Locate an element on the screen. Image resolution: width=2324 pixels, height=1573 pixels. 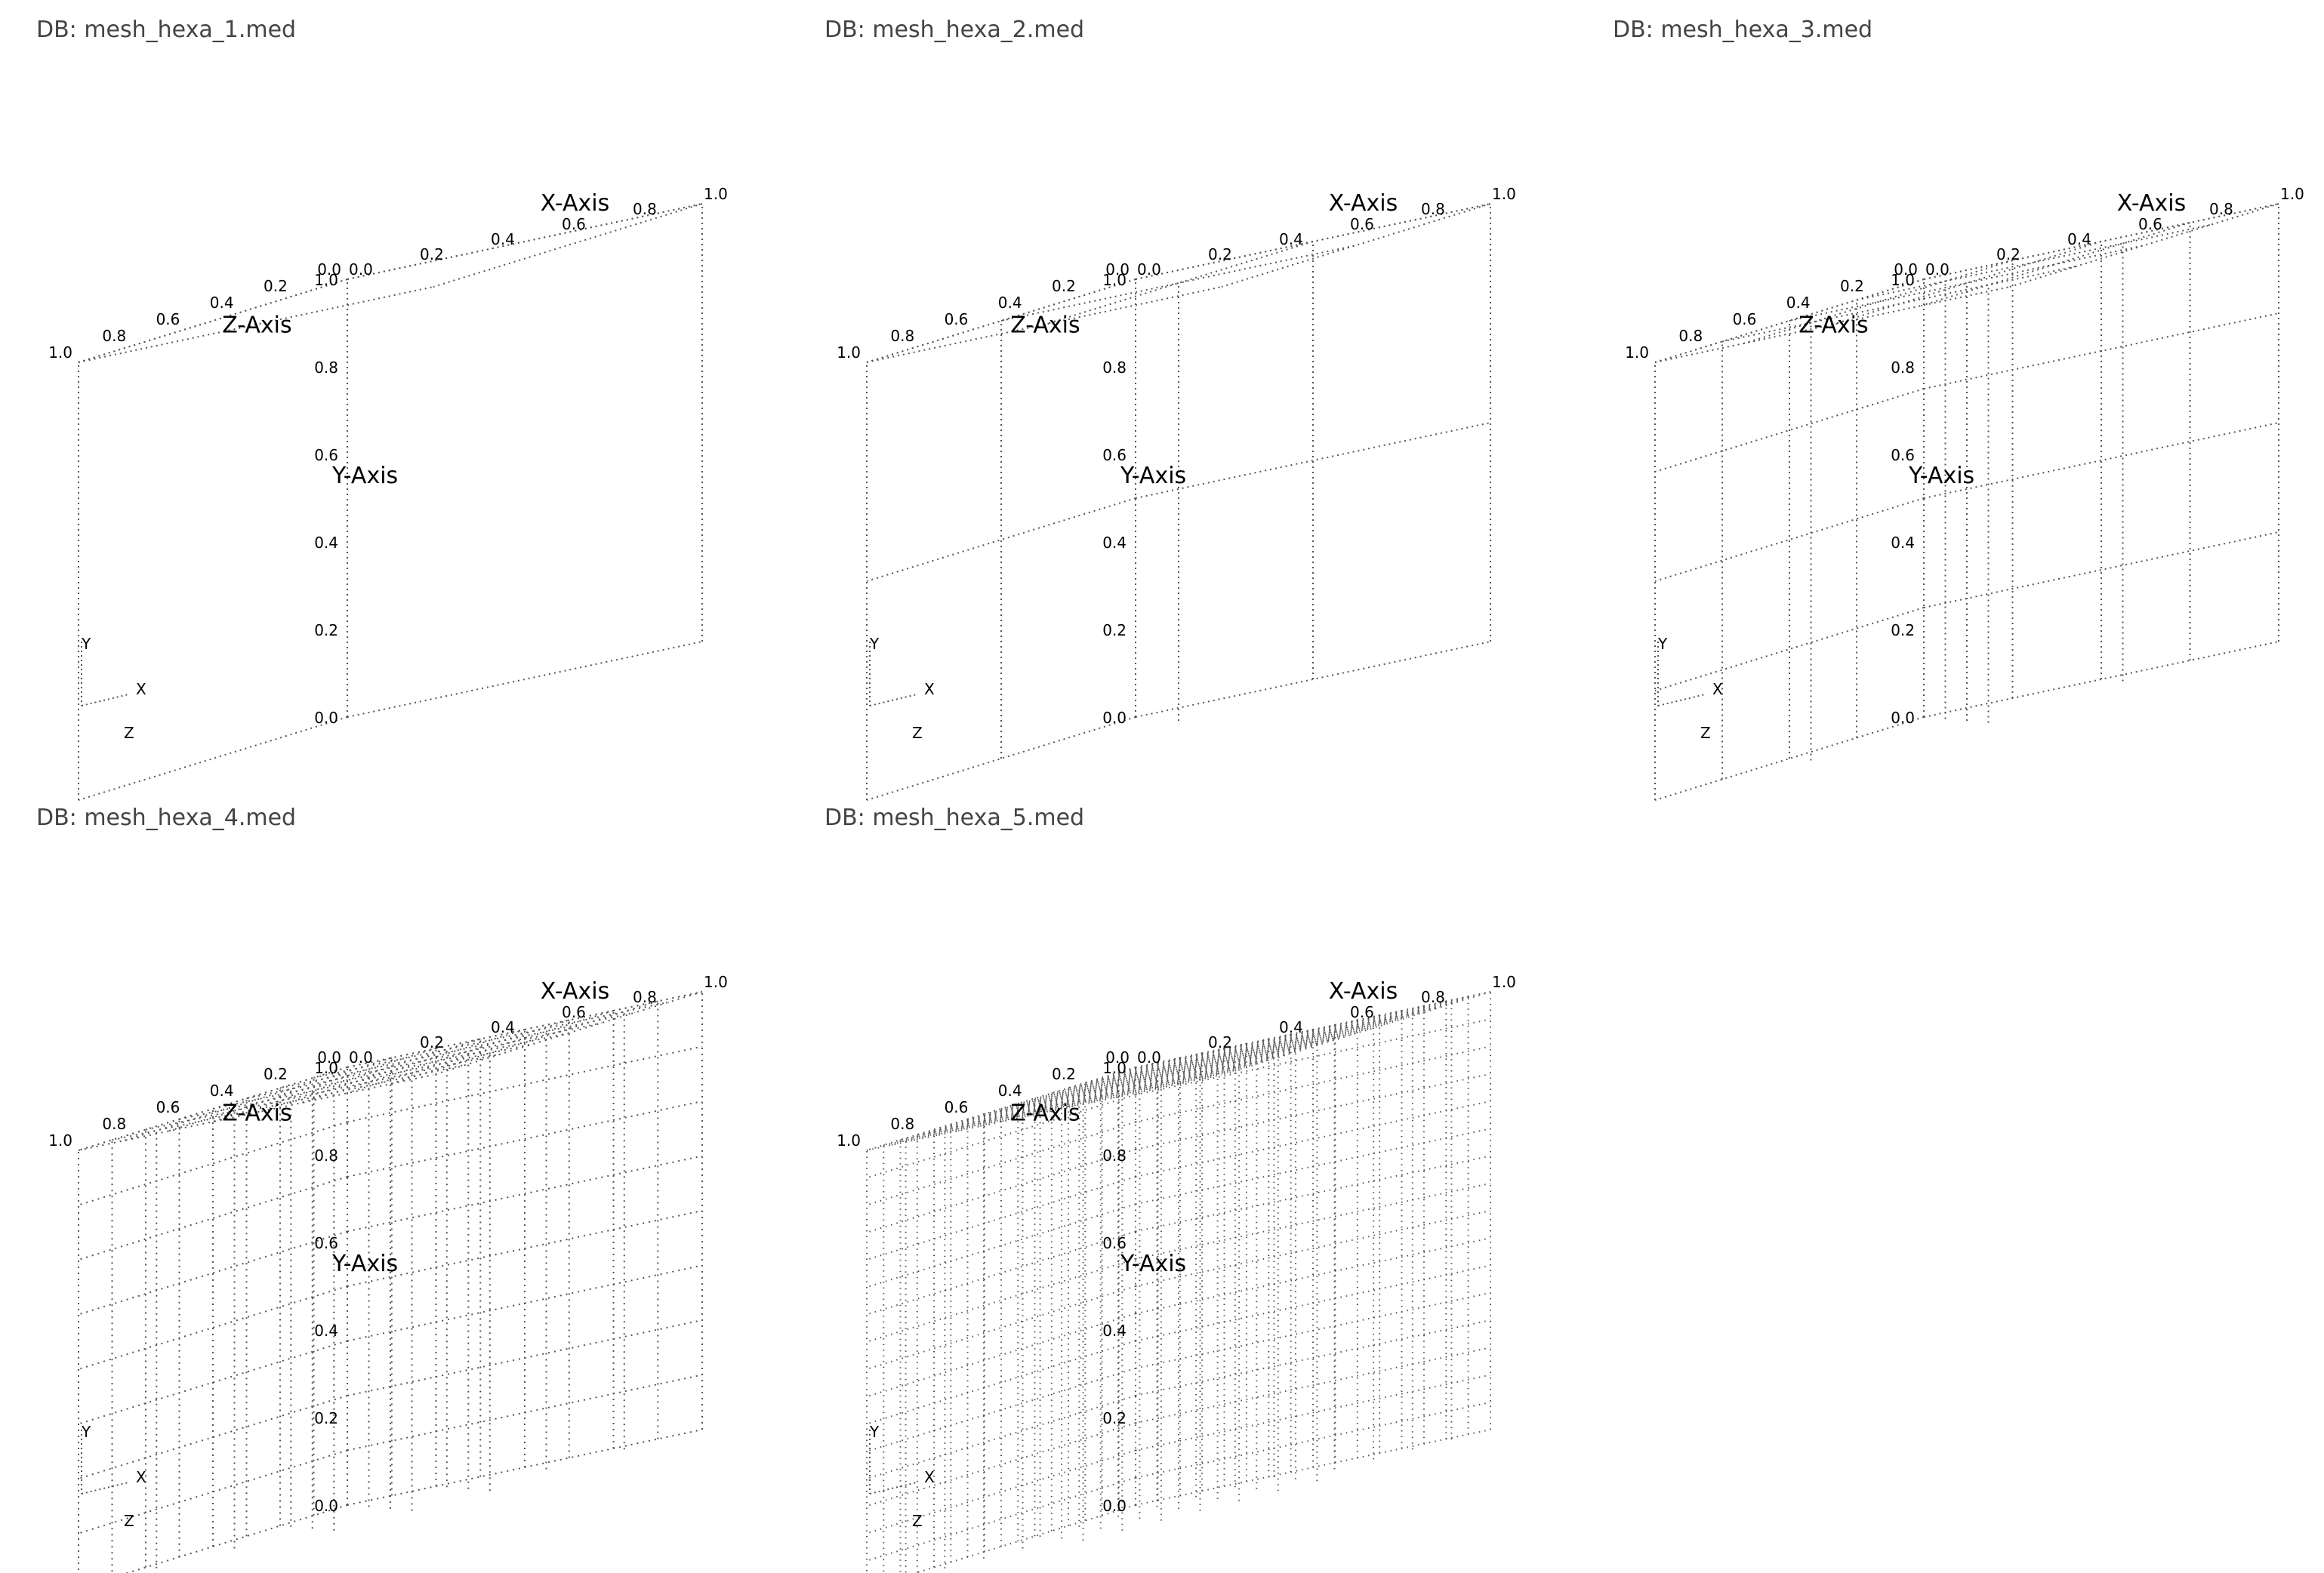
z-tick-label: 0.6 is located at coordinates (957, 319).